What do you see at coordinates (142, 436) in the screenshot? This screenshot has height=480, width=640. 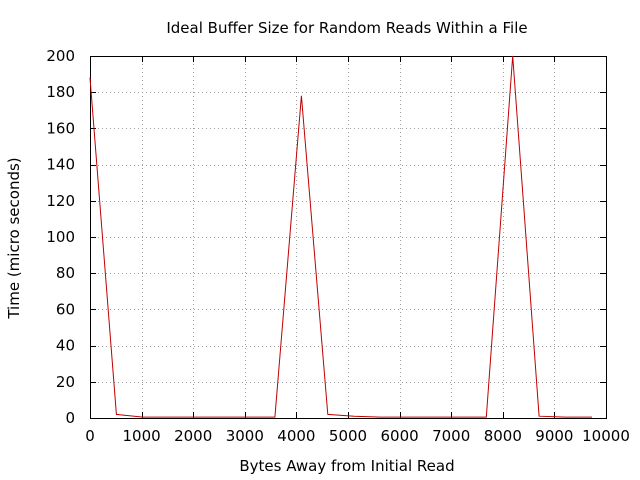 I see `x-tick-label: 1000` at bounding box center [142, 436].